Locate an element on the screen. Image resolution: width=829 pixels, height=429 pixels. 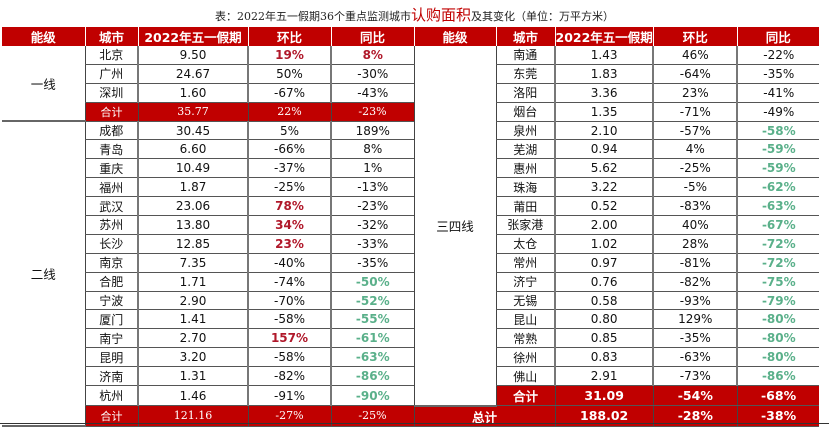
mom-cell: 40% is located at coordinates (695, 225).